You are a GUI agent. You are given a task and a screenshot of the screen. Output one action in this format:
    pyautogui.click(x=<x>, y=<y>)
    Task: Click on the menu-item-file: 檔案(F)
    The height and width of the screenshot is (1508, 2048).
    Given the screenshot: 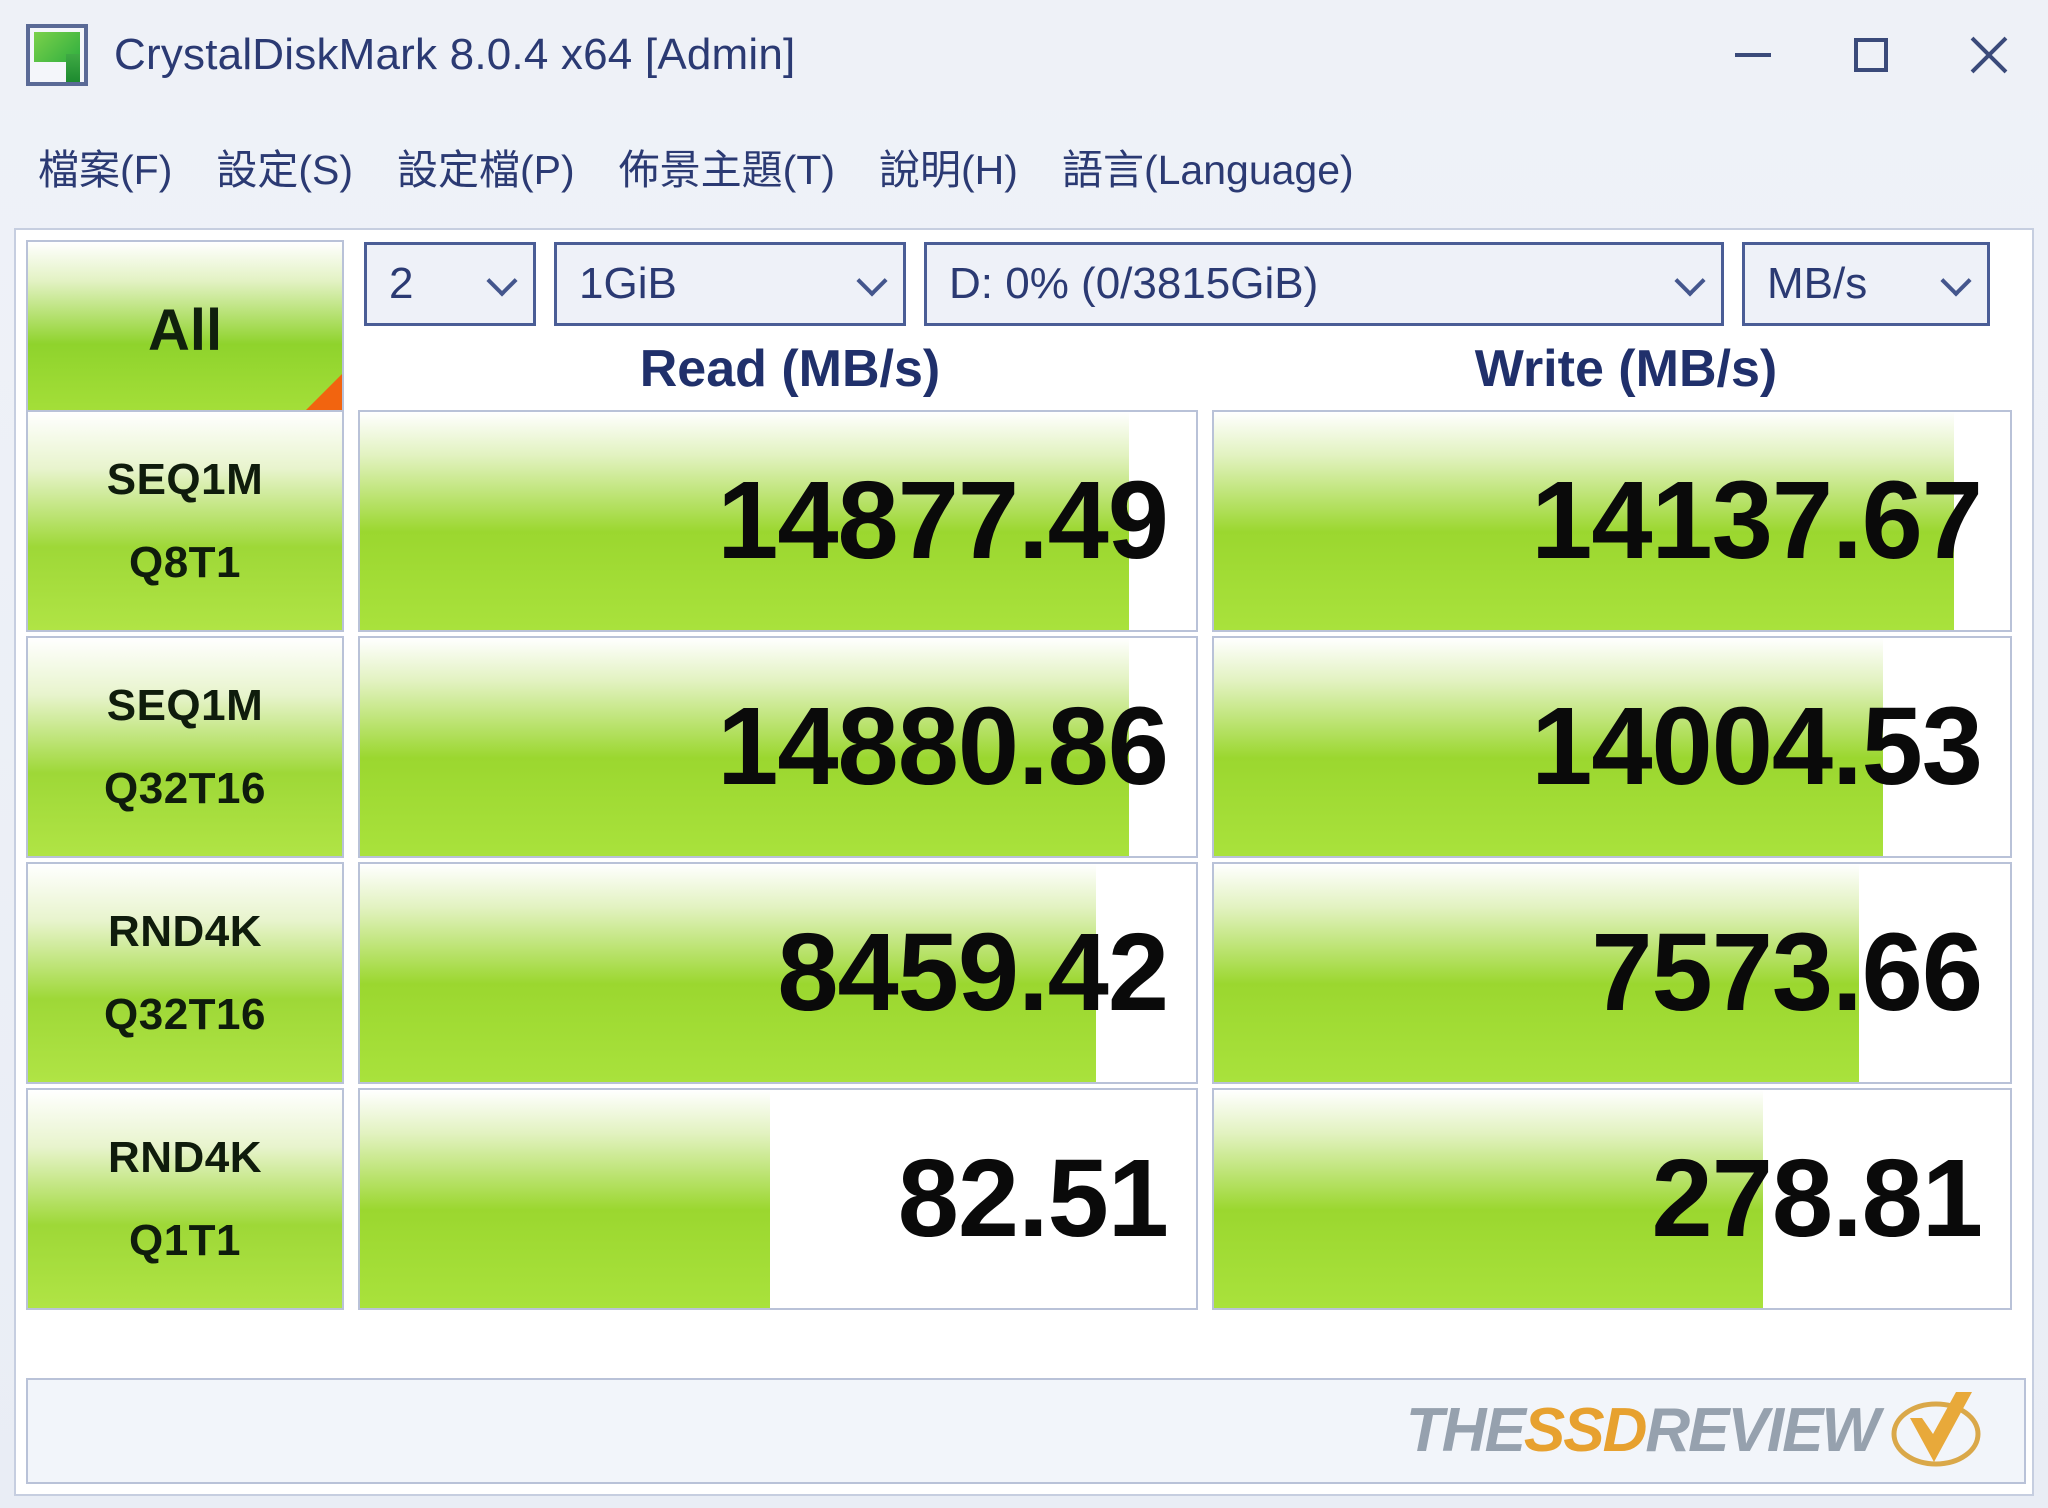 What is the action you would take?
    pyautogui.click(x=105, y=170)
    